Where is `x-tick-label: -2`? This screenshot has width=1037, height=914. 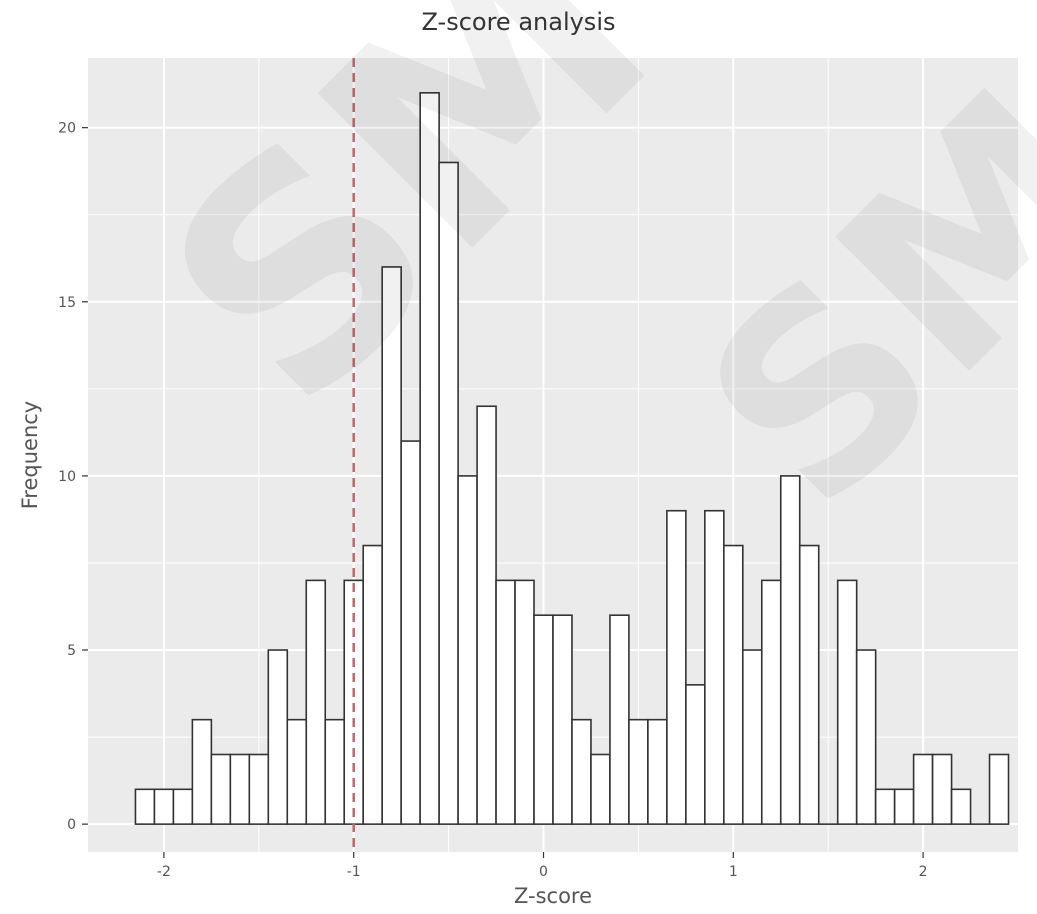 x-tick-label: -2 is located at coordinates (164, 872).